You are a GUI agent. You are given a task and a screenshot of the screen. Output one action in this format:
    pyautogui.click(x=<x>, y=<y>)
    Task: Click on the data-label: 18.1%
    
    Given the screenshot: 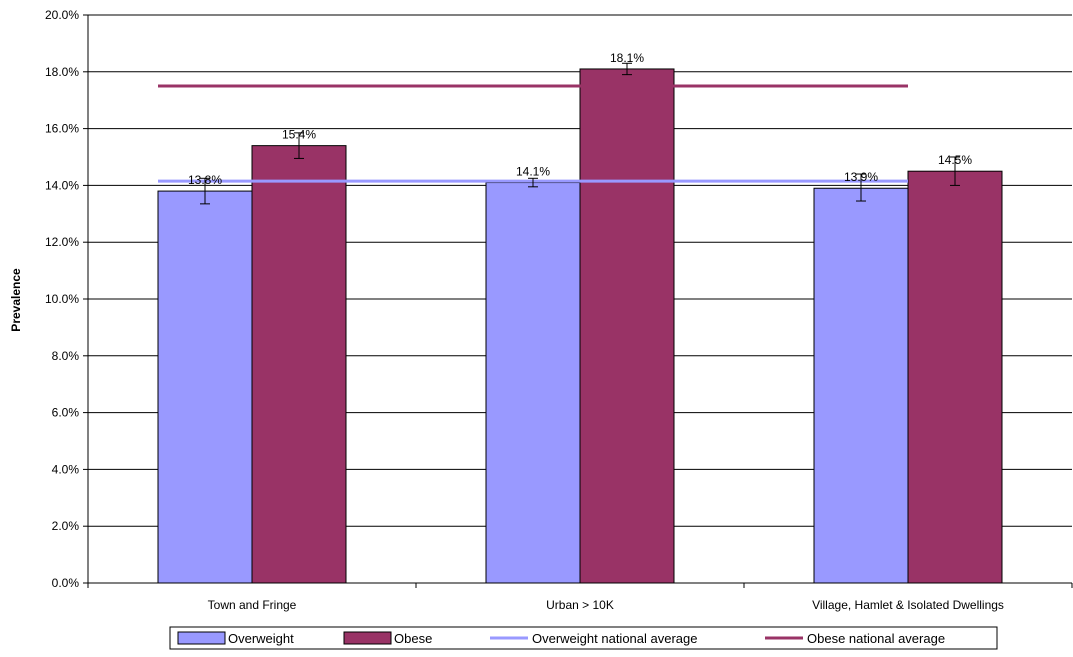 What is the action you would take?
    pyautogui.click(x=627, y=58)
    